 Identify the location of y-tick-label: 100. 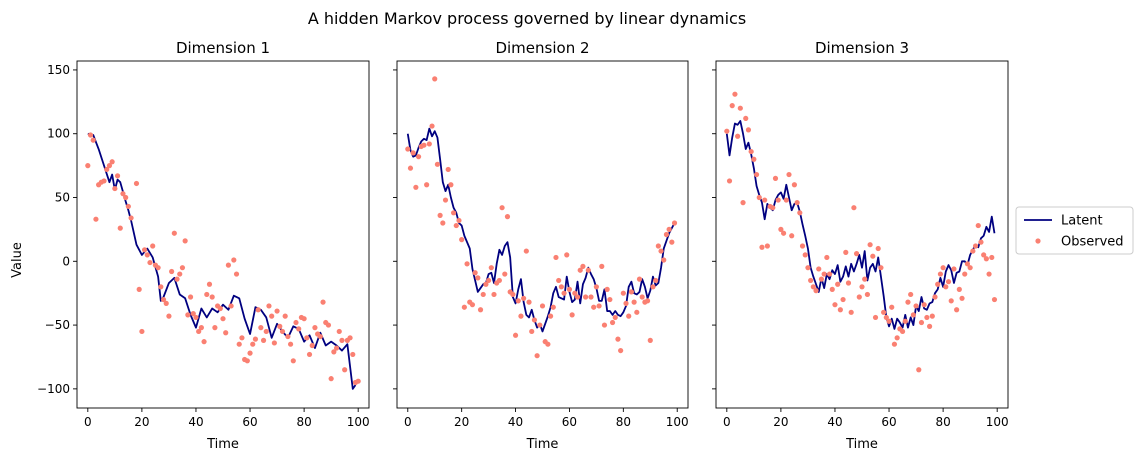
(58, 134).